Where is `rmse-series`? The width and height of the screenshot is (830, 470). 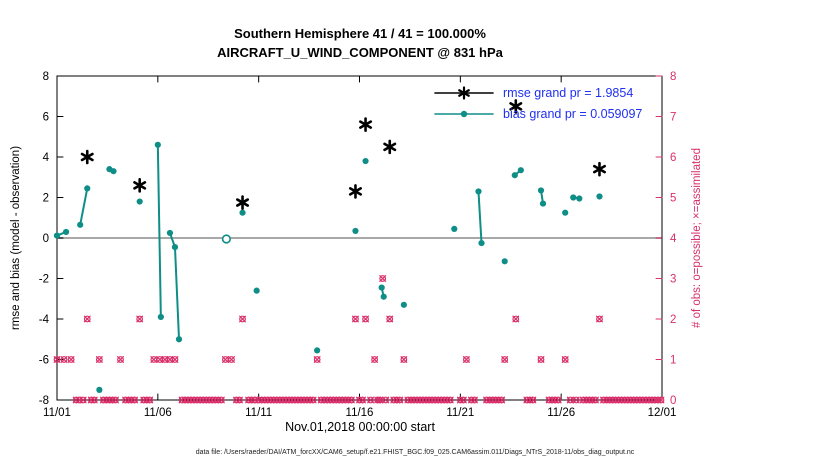
rmse-series is located at coordinates (343, 154).